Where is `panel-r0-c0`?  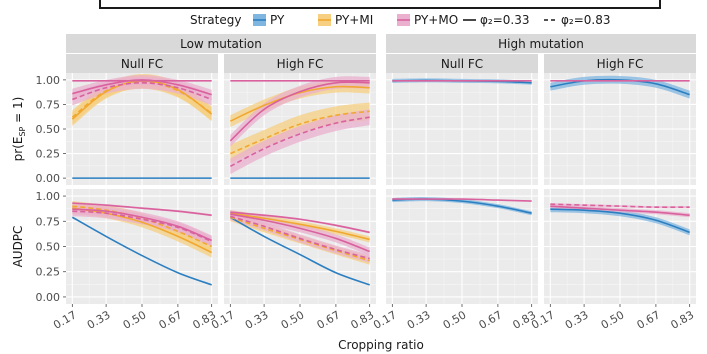
panel-r0-c0 is located at coordinates (142, 129).